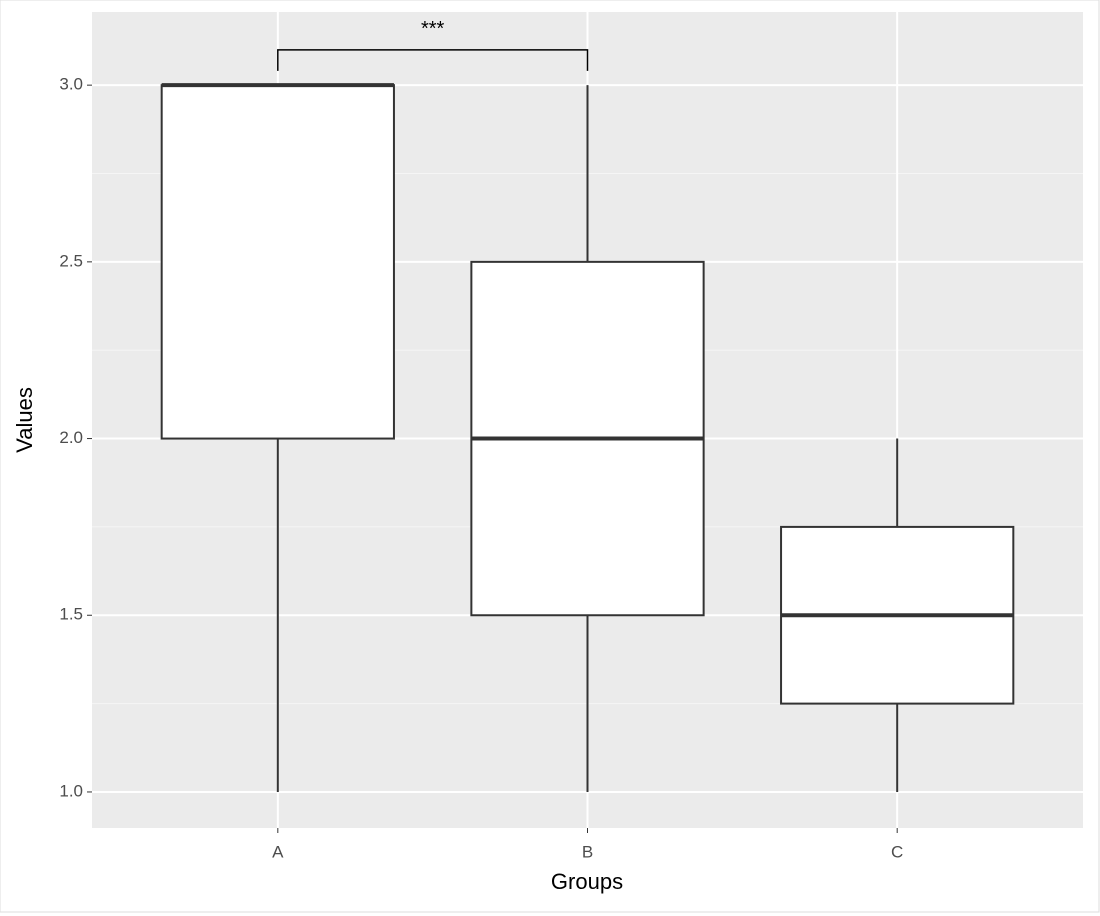 This screenshot has height=916, width=1100. Describe the element at coordinates (71, 437) in the screenshot. I see `y-tick-label: 2.0` at that location.